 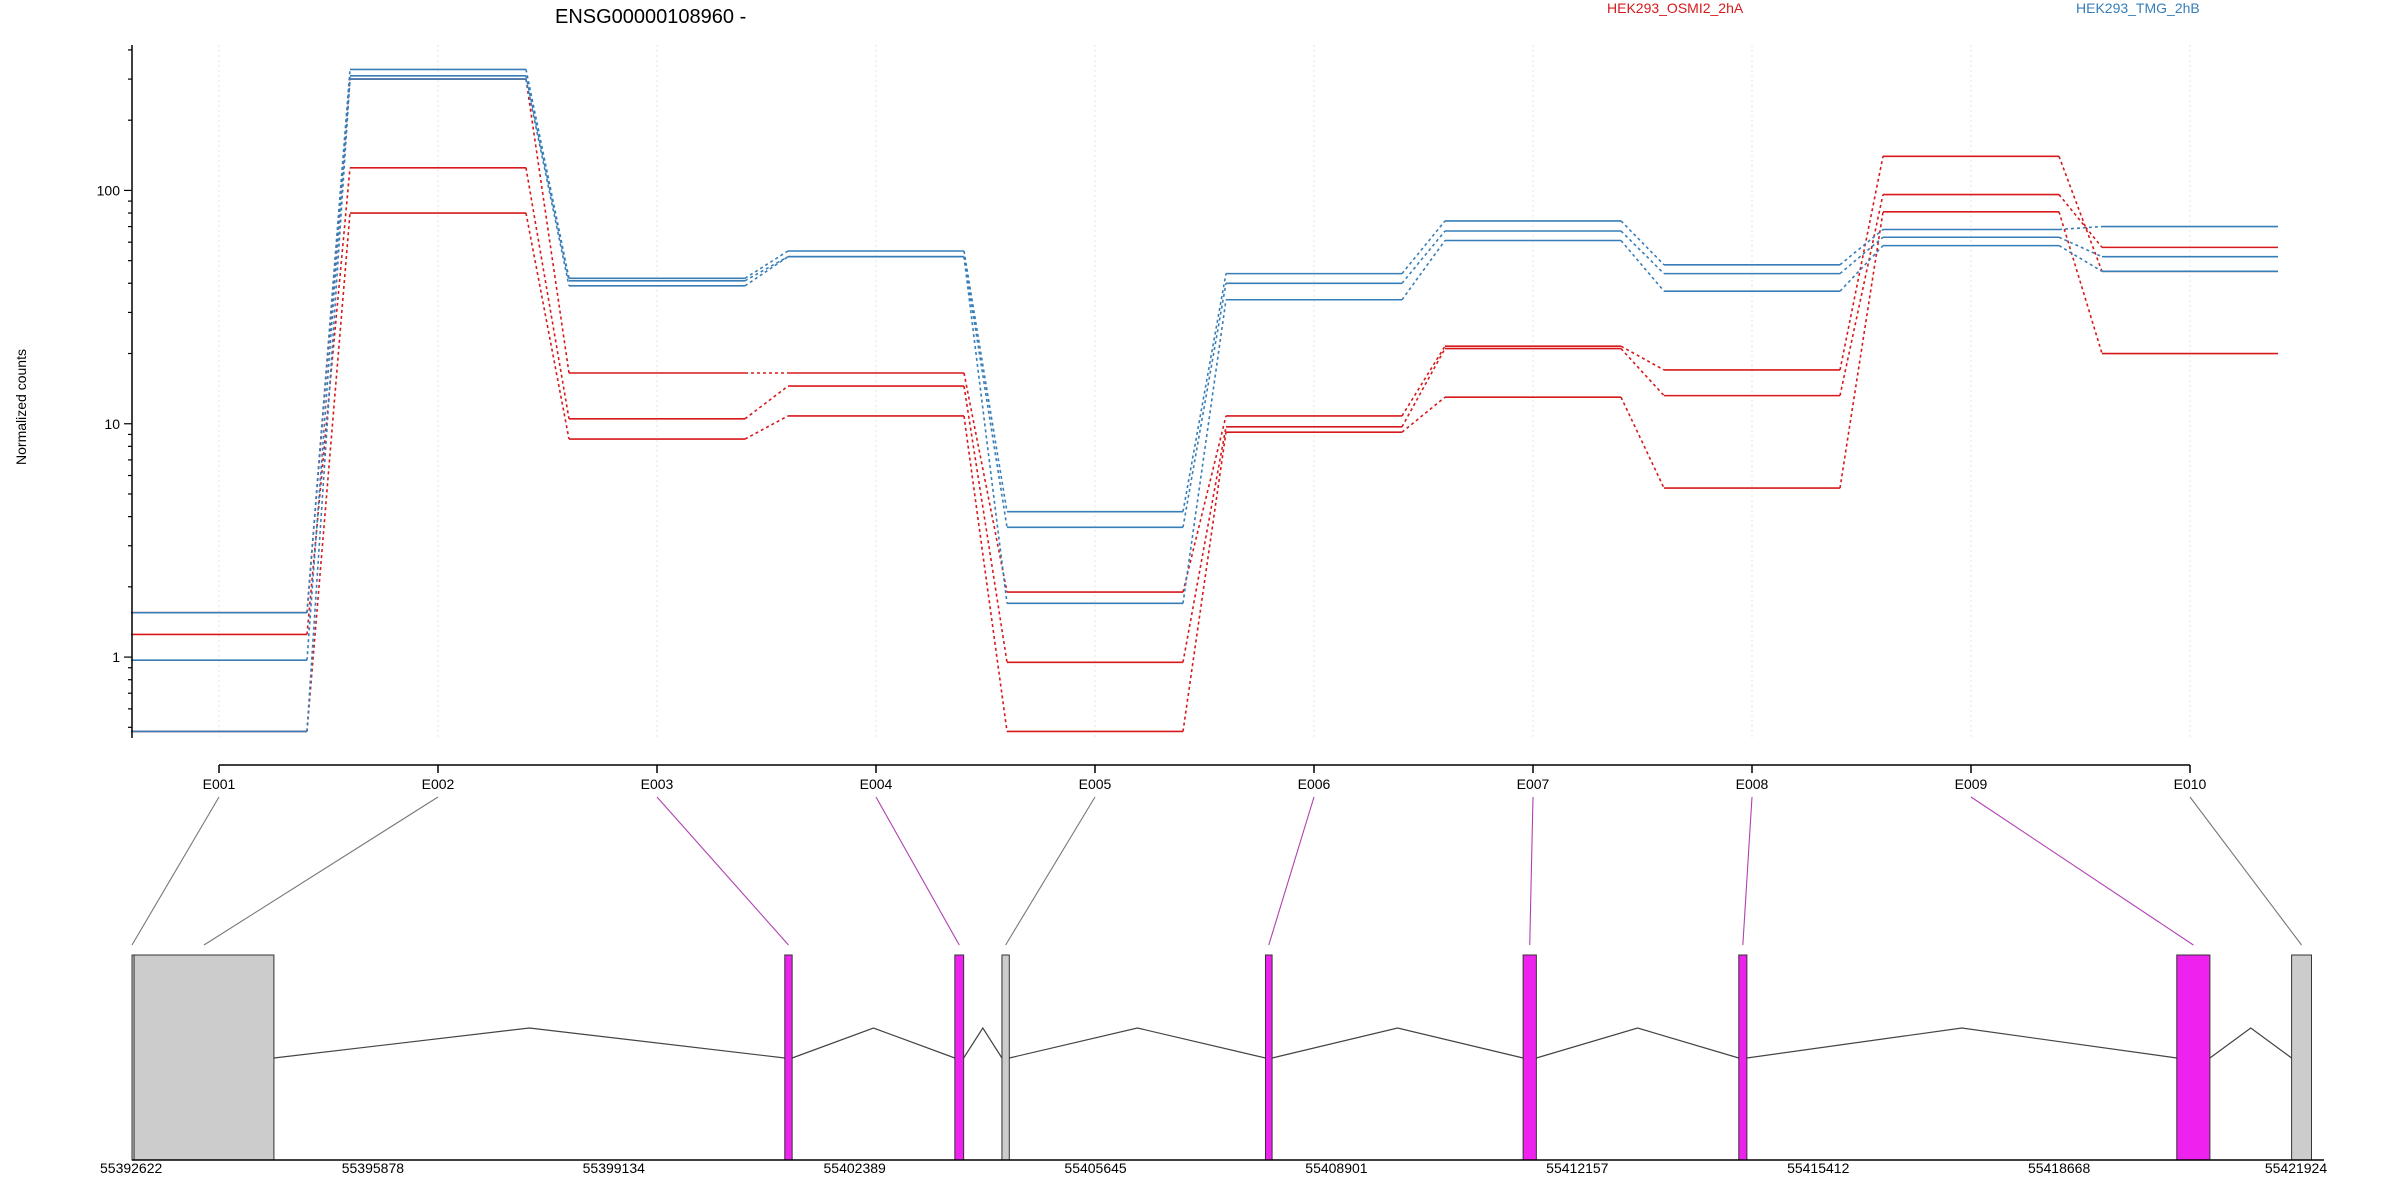 I want to click on exon-E004, so click(x=959, y=1057).